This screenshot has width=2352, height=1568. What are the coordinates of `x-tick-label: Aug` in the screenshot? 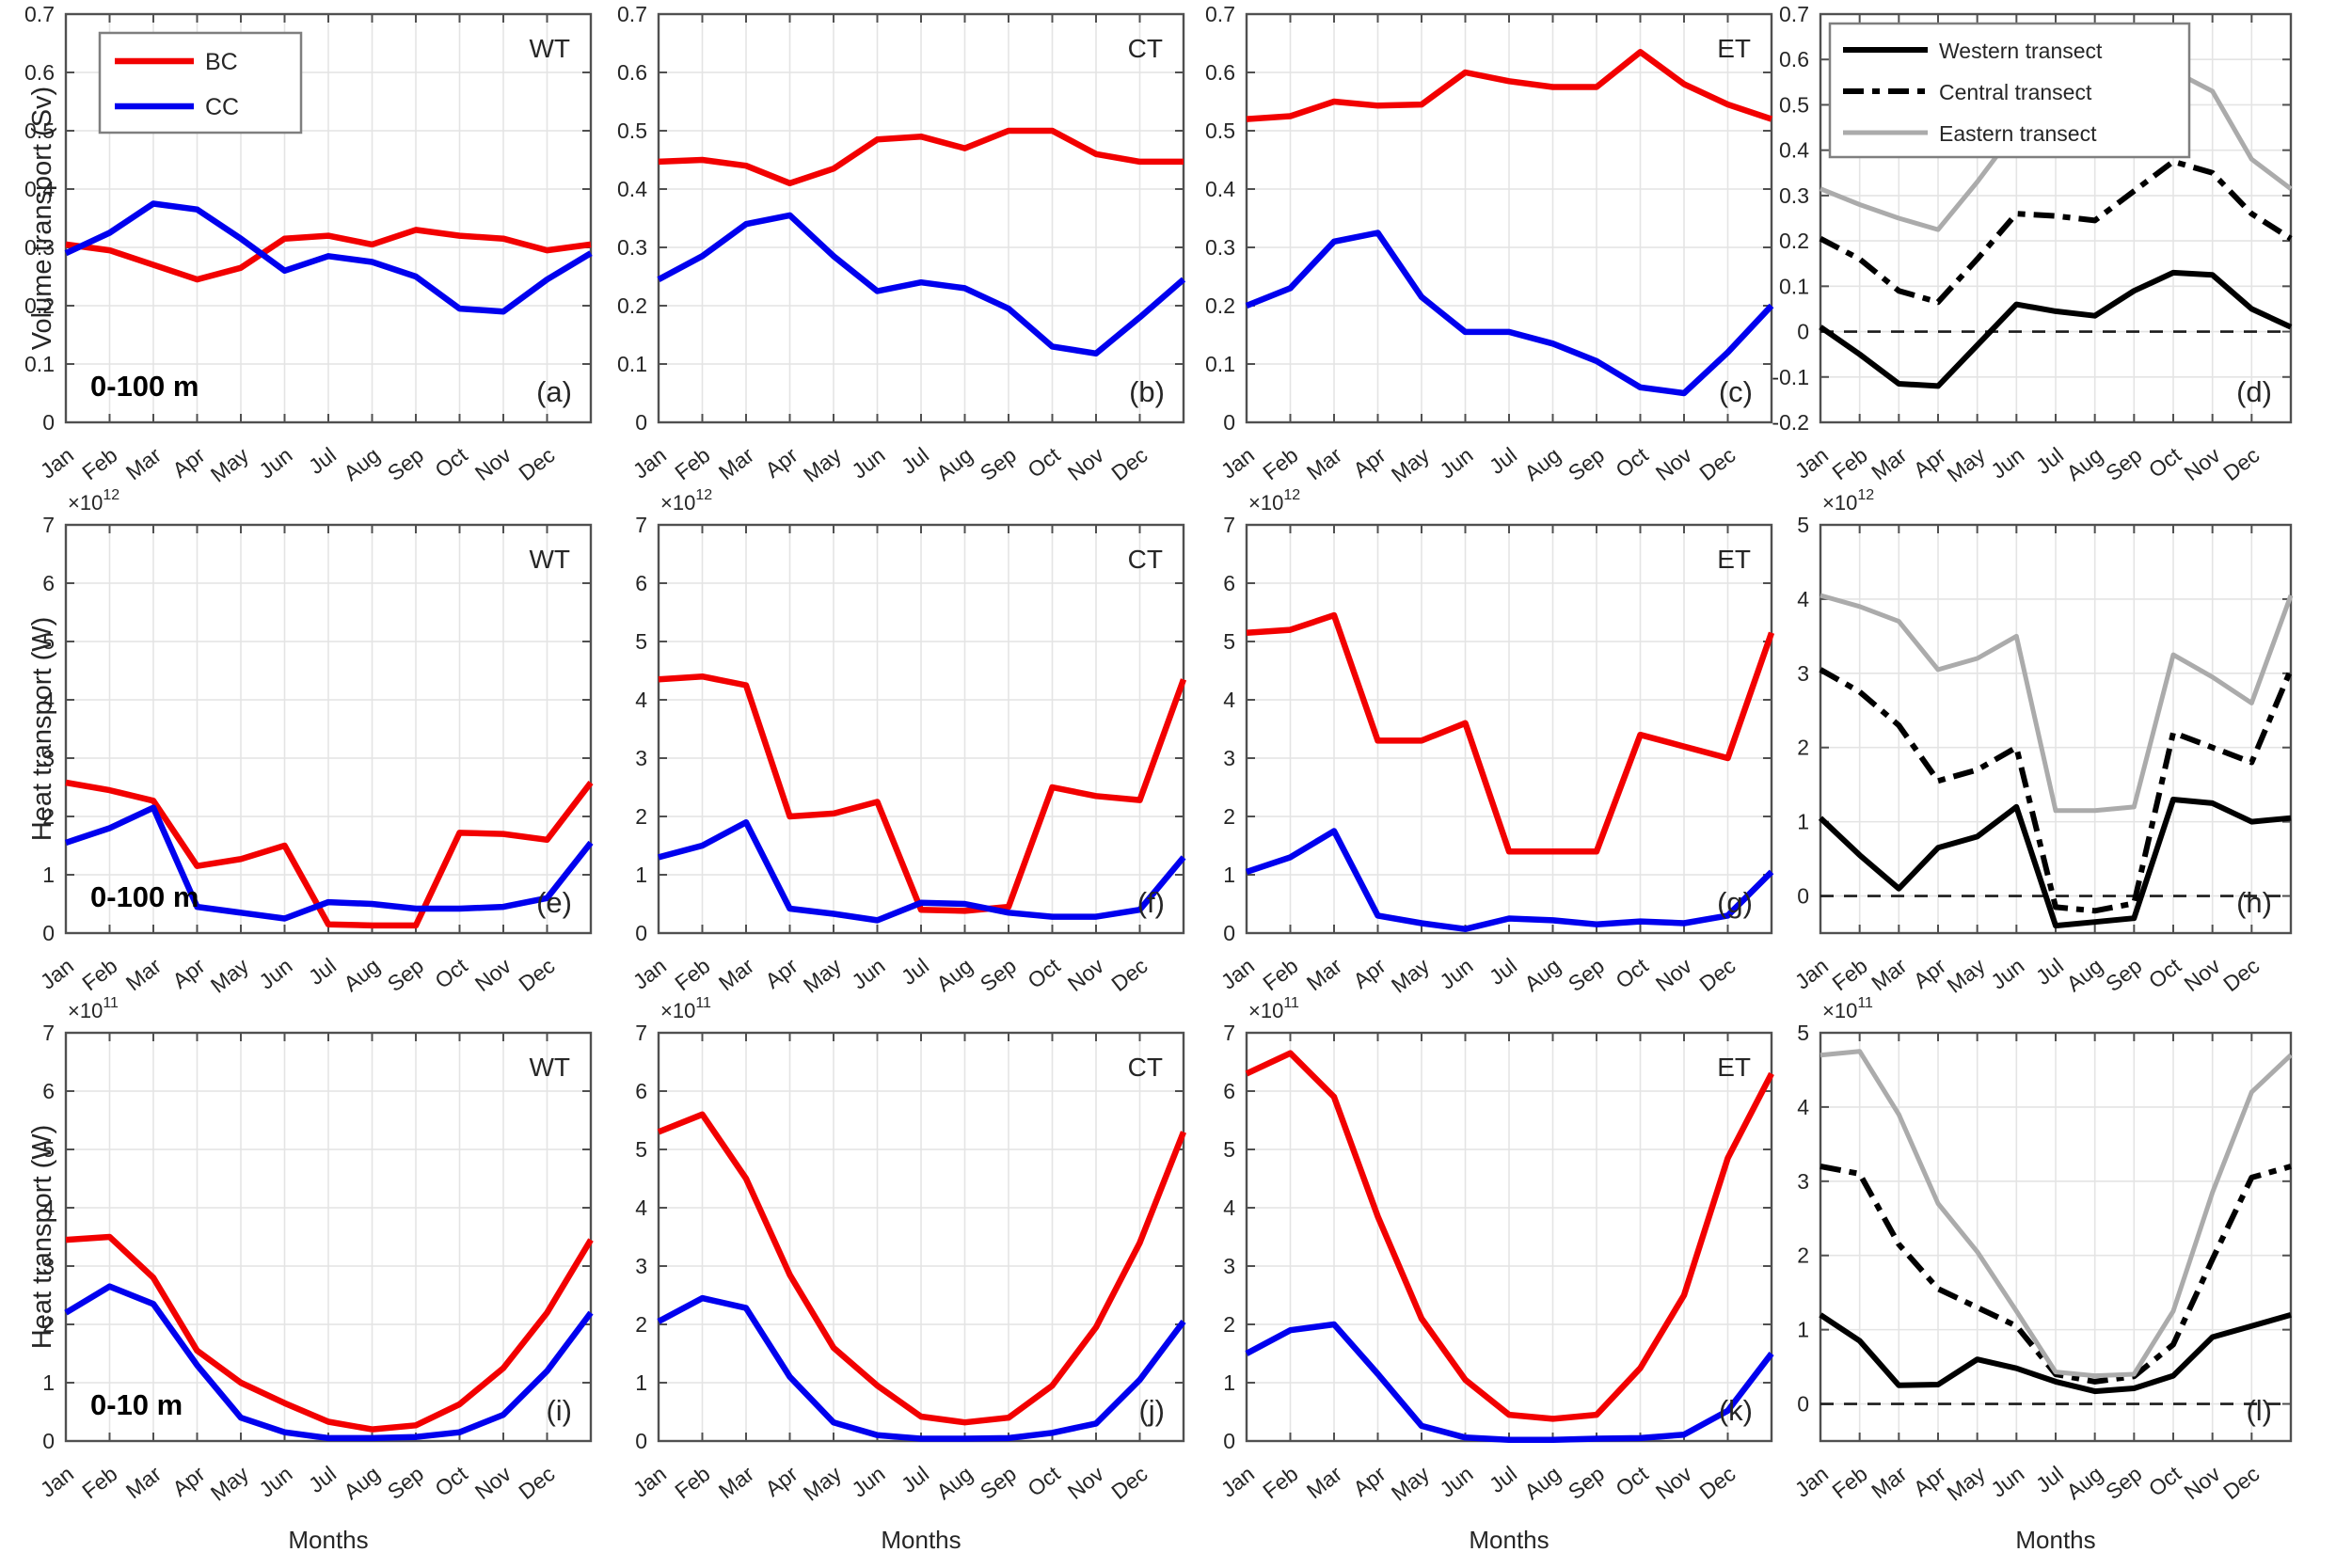 It's located at (954, 1482).